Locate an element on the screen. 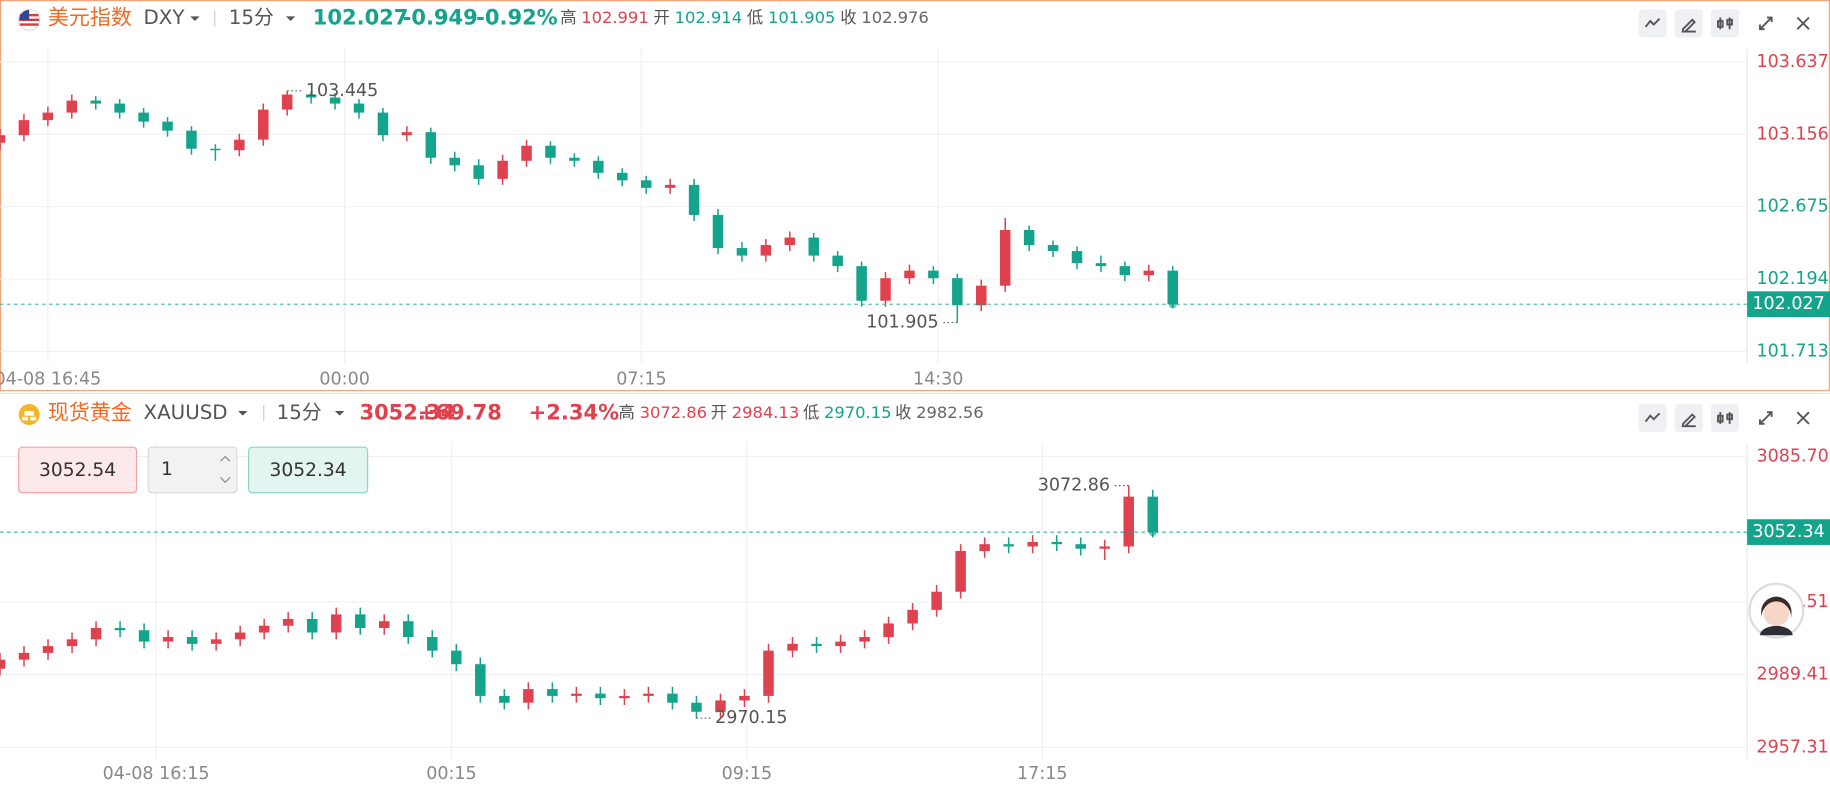 The height and width of the screenshot is (787, 1830). last-price-label: 3052.34 is located at coordinates (1788, 532).